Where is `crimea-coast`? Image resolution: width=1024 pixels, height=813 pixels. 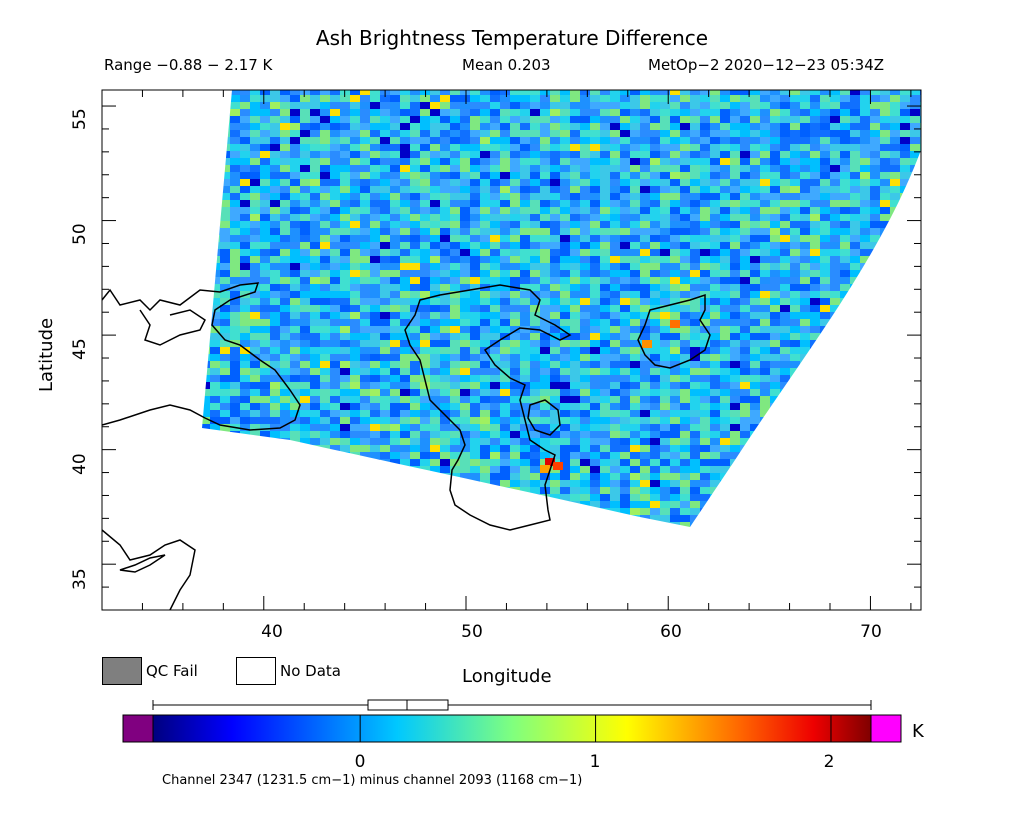
crimea-coast is located at coordinates (172, 327).